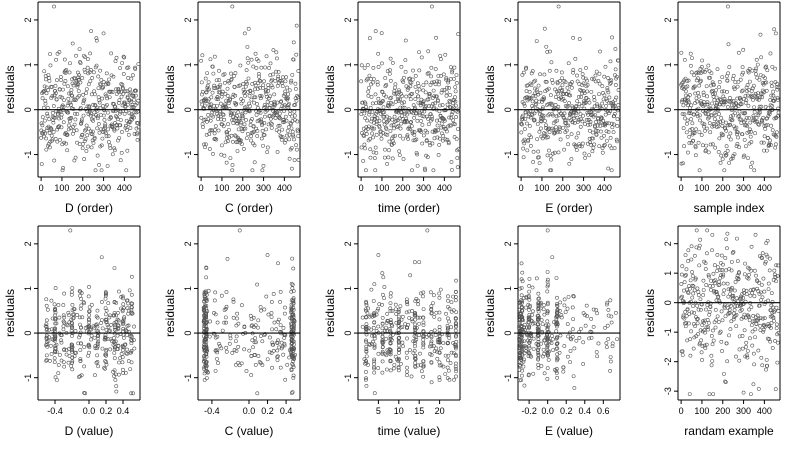 Image resolution: width=800 pixels, height=450 pixels. What do you see at coordinates (547, 411) in the screenshot?
I see `x-tick-label: 0.0` at bounding box center [547, 411].